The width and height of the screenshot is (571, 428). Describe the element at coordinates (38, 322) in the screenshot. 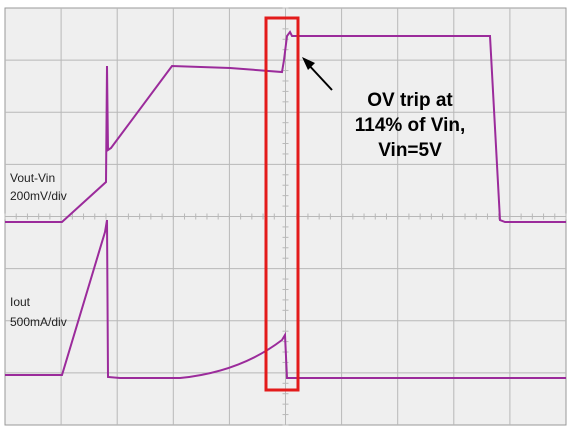

I see `trace-scale: 500mA/div` at that location.